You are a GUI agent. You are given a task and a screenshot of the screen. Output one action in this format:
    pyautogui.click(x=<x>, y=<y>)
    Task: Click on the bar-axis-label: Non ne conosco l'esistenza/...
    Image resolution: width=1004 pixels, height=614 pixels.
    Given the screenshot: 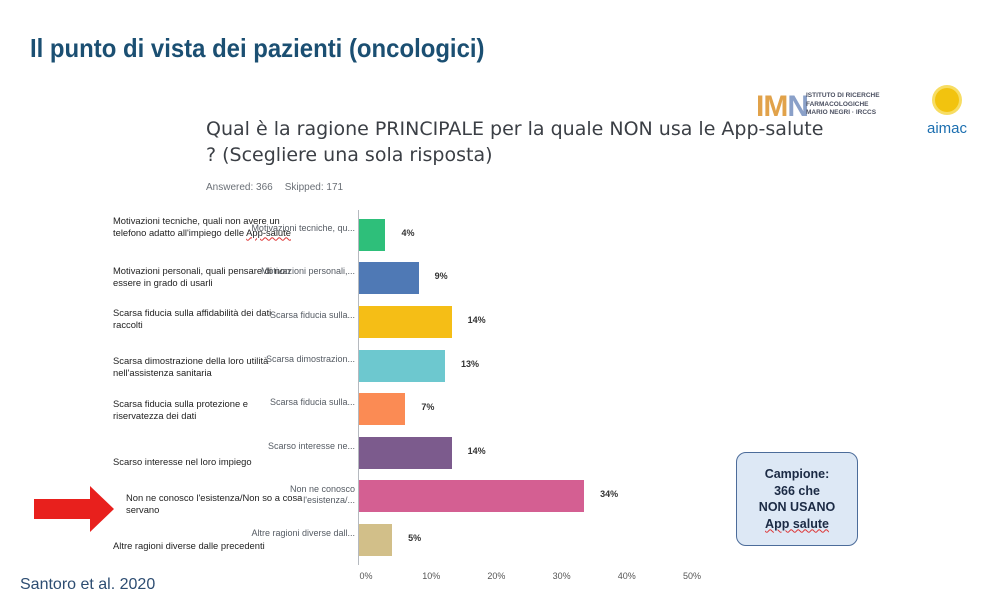 What is the action you would take?
    pyautogui.click(x=322, y=494)
    